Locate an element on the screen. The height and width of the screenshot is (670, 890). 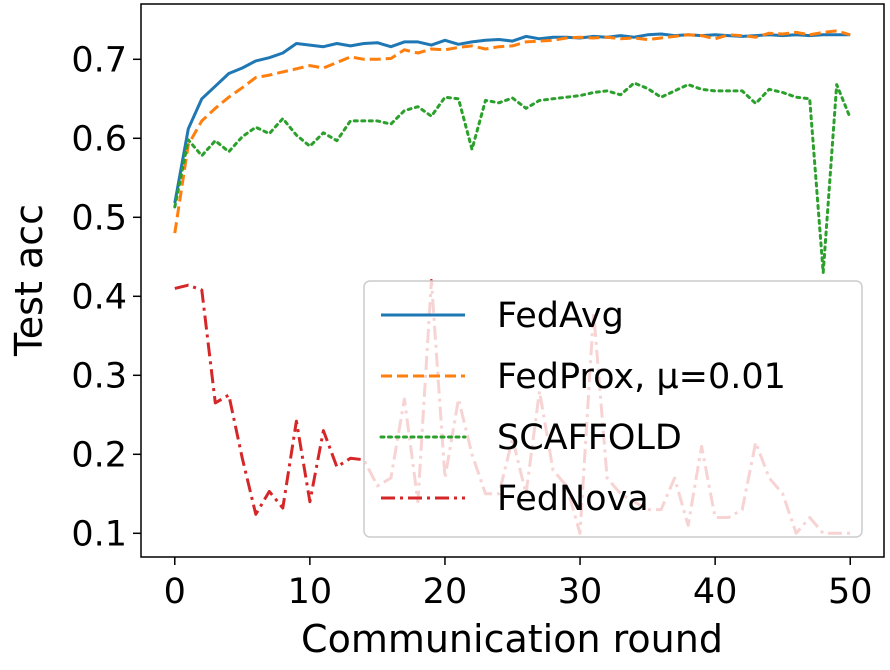
x-axis: 0 10 20 30 40 50 is located at coordinates (518, 584).